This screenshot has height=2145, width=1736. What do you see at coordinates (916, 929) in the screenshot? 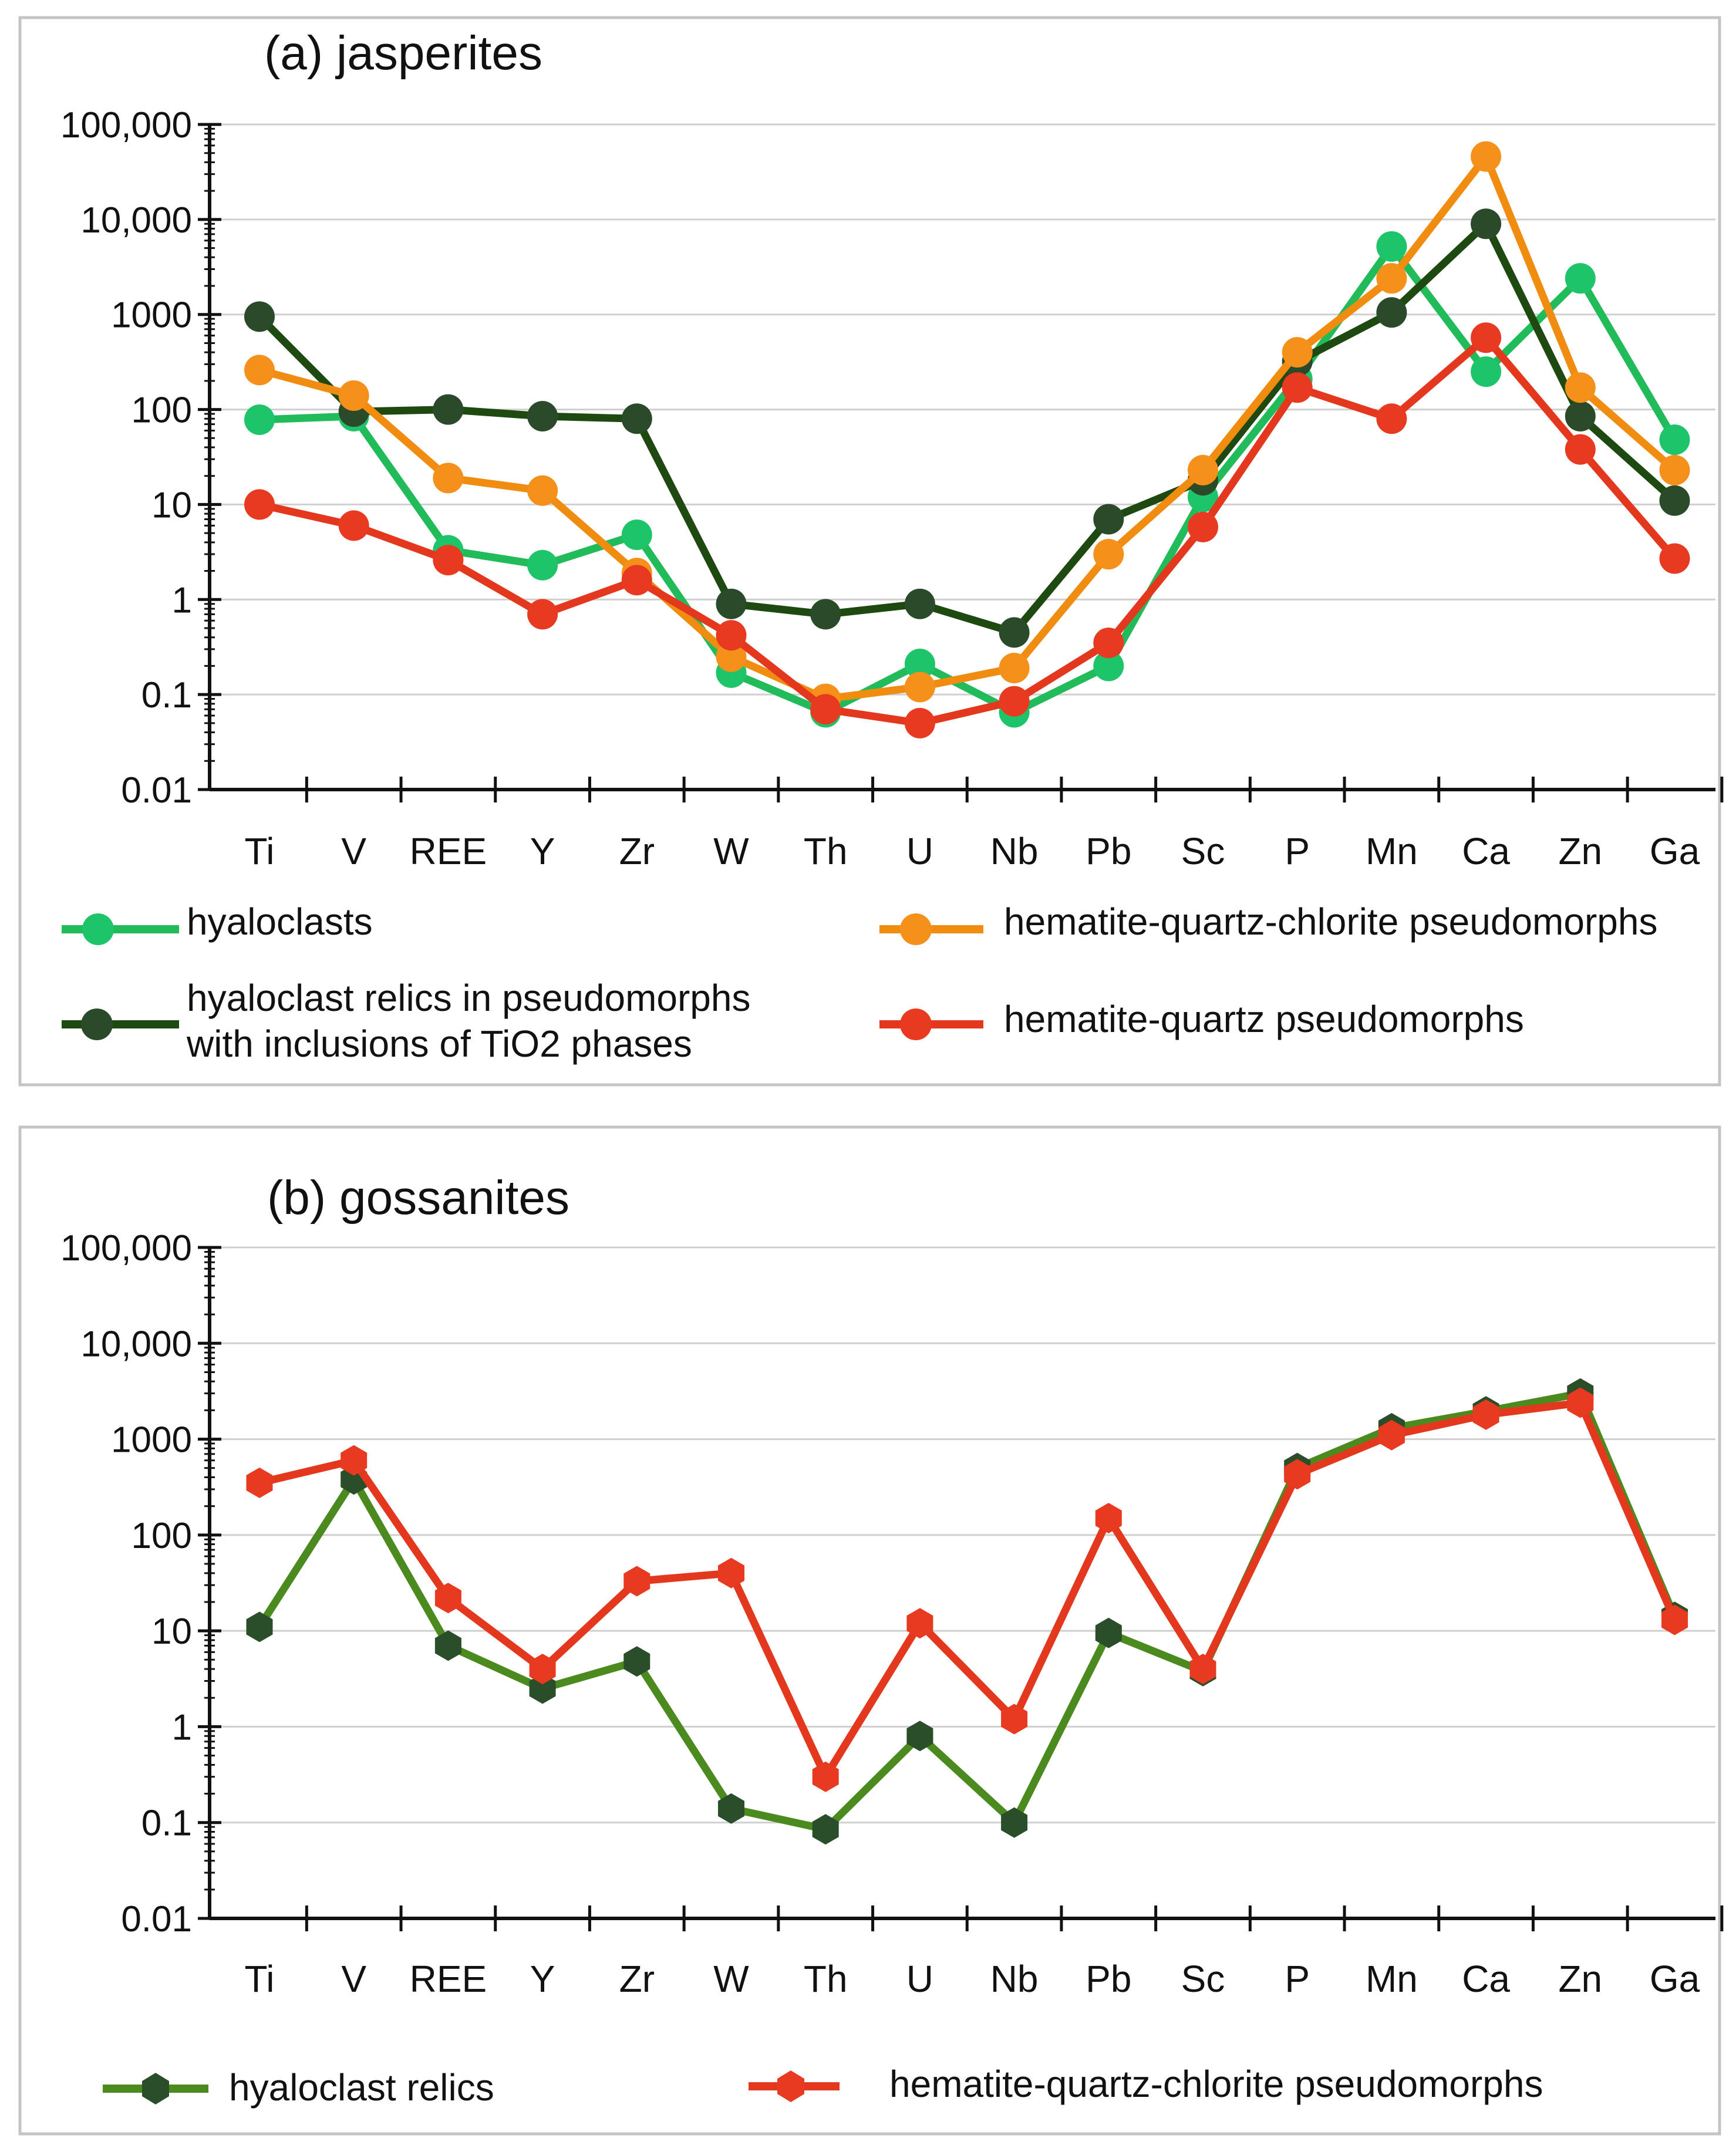
I see `legend-marker-hematite-quartz-chlorite` at bounding box center [916, 929].